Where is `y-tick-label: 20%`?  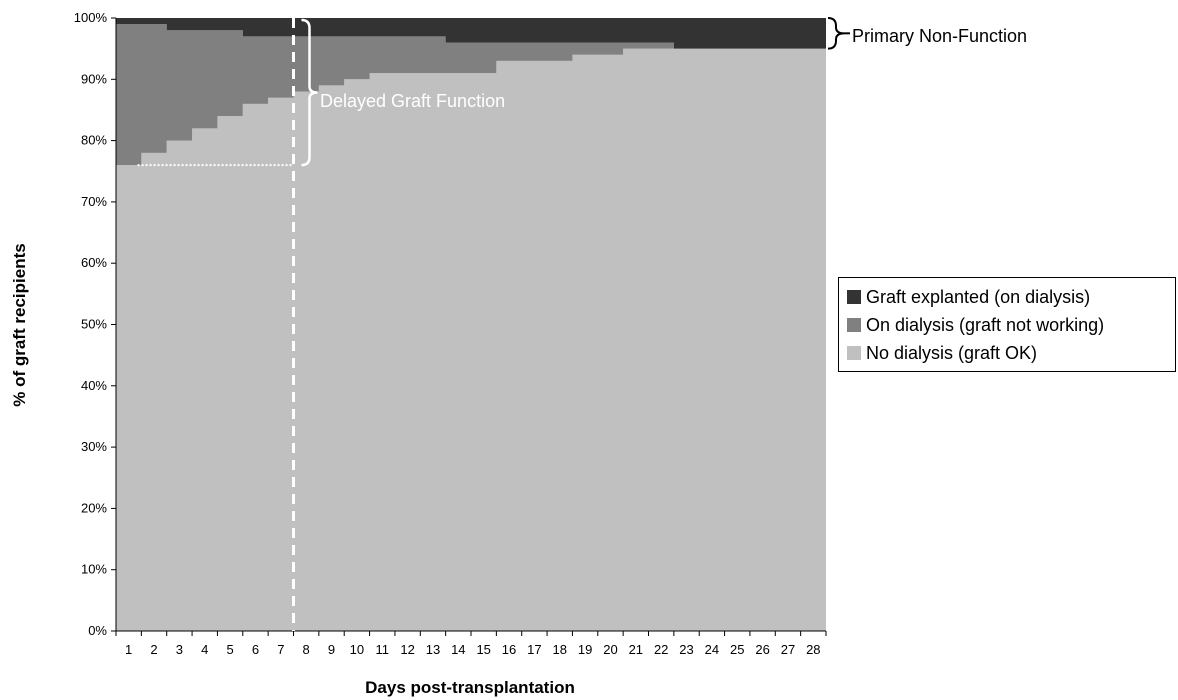 y-tick-label: 20% is located at coordinates (94, 507).